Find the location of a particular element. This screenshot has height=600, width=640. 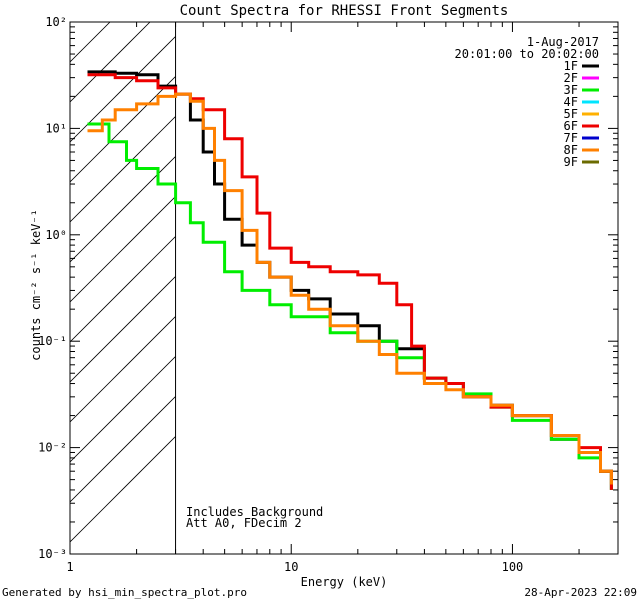

x-axis-label: Energy (keV) is located at coordinates (344, 582).